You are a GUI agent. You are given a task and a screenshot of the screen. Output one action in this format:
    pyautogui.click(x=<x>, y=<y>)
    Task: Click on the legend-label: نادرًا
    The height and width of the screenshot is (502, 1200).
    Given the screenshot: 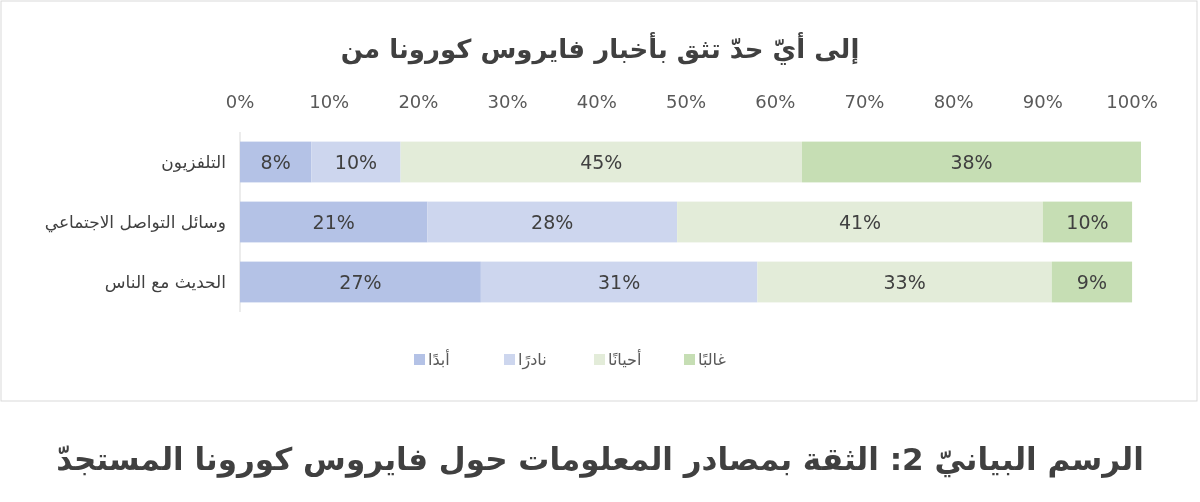 What is the action you would take?
    pyautogui.click(x=532, y=360)
    